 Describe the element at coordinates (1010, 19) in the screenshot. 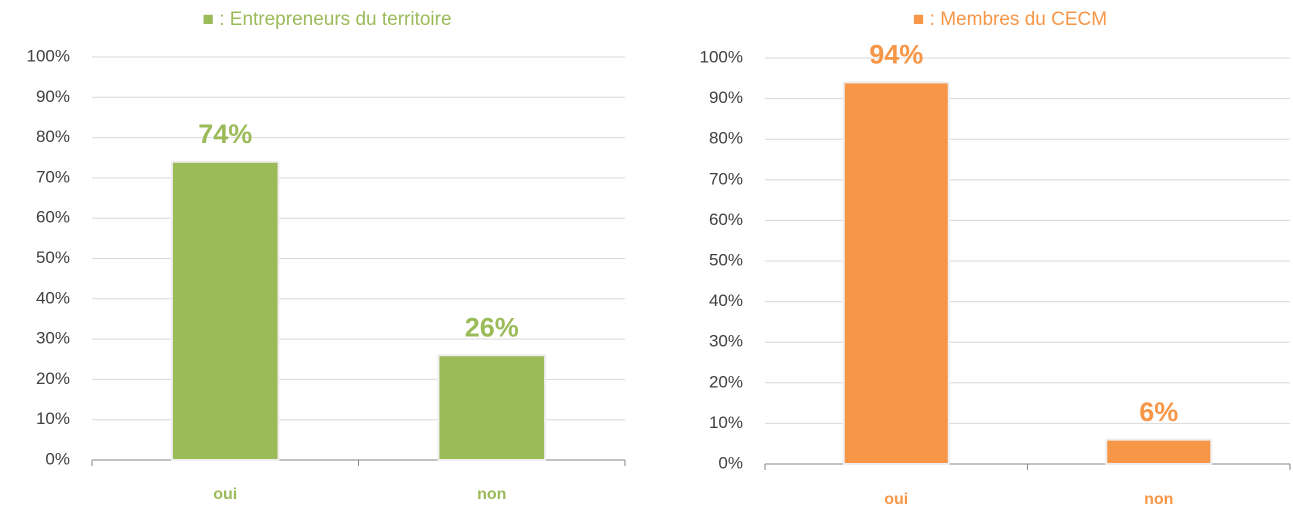

I see `chart-title: ■ : Membres du CECM` at that location.